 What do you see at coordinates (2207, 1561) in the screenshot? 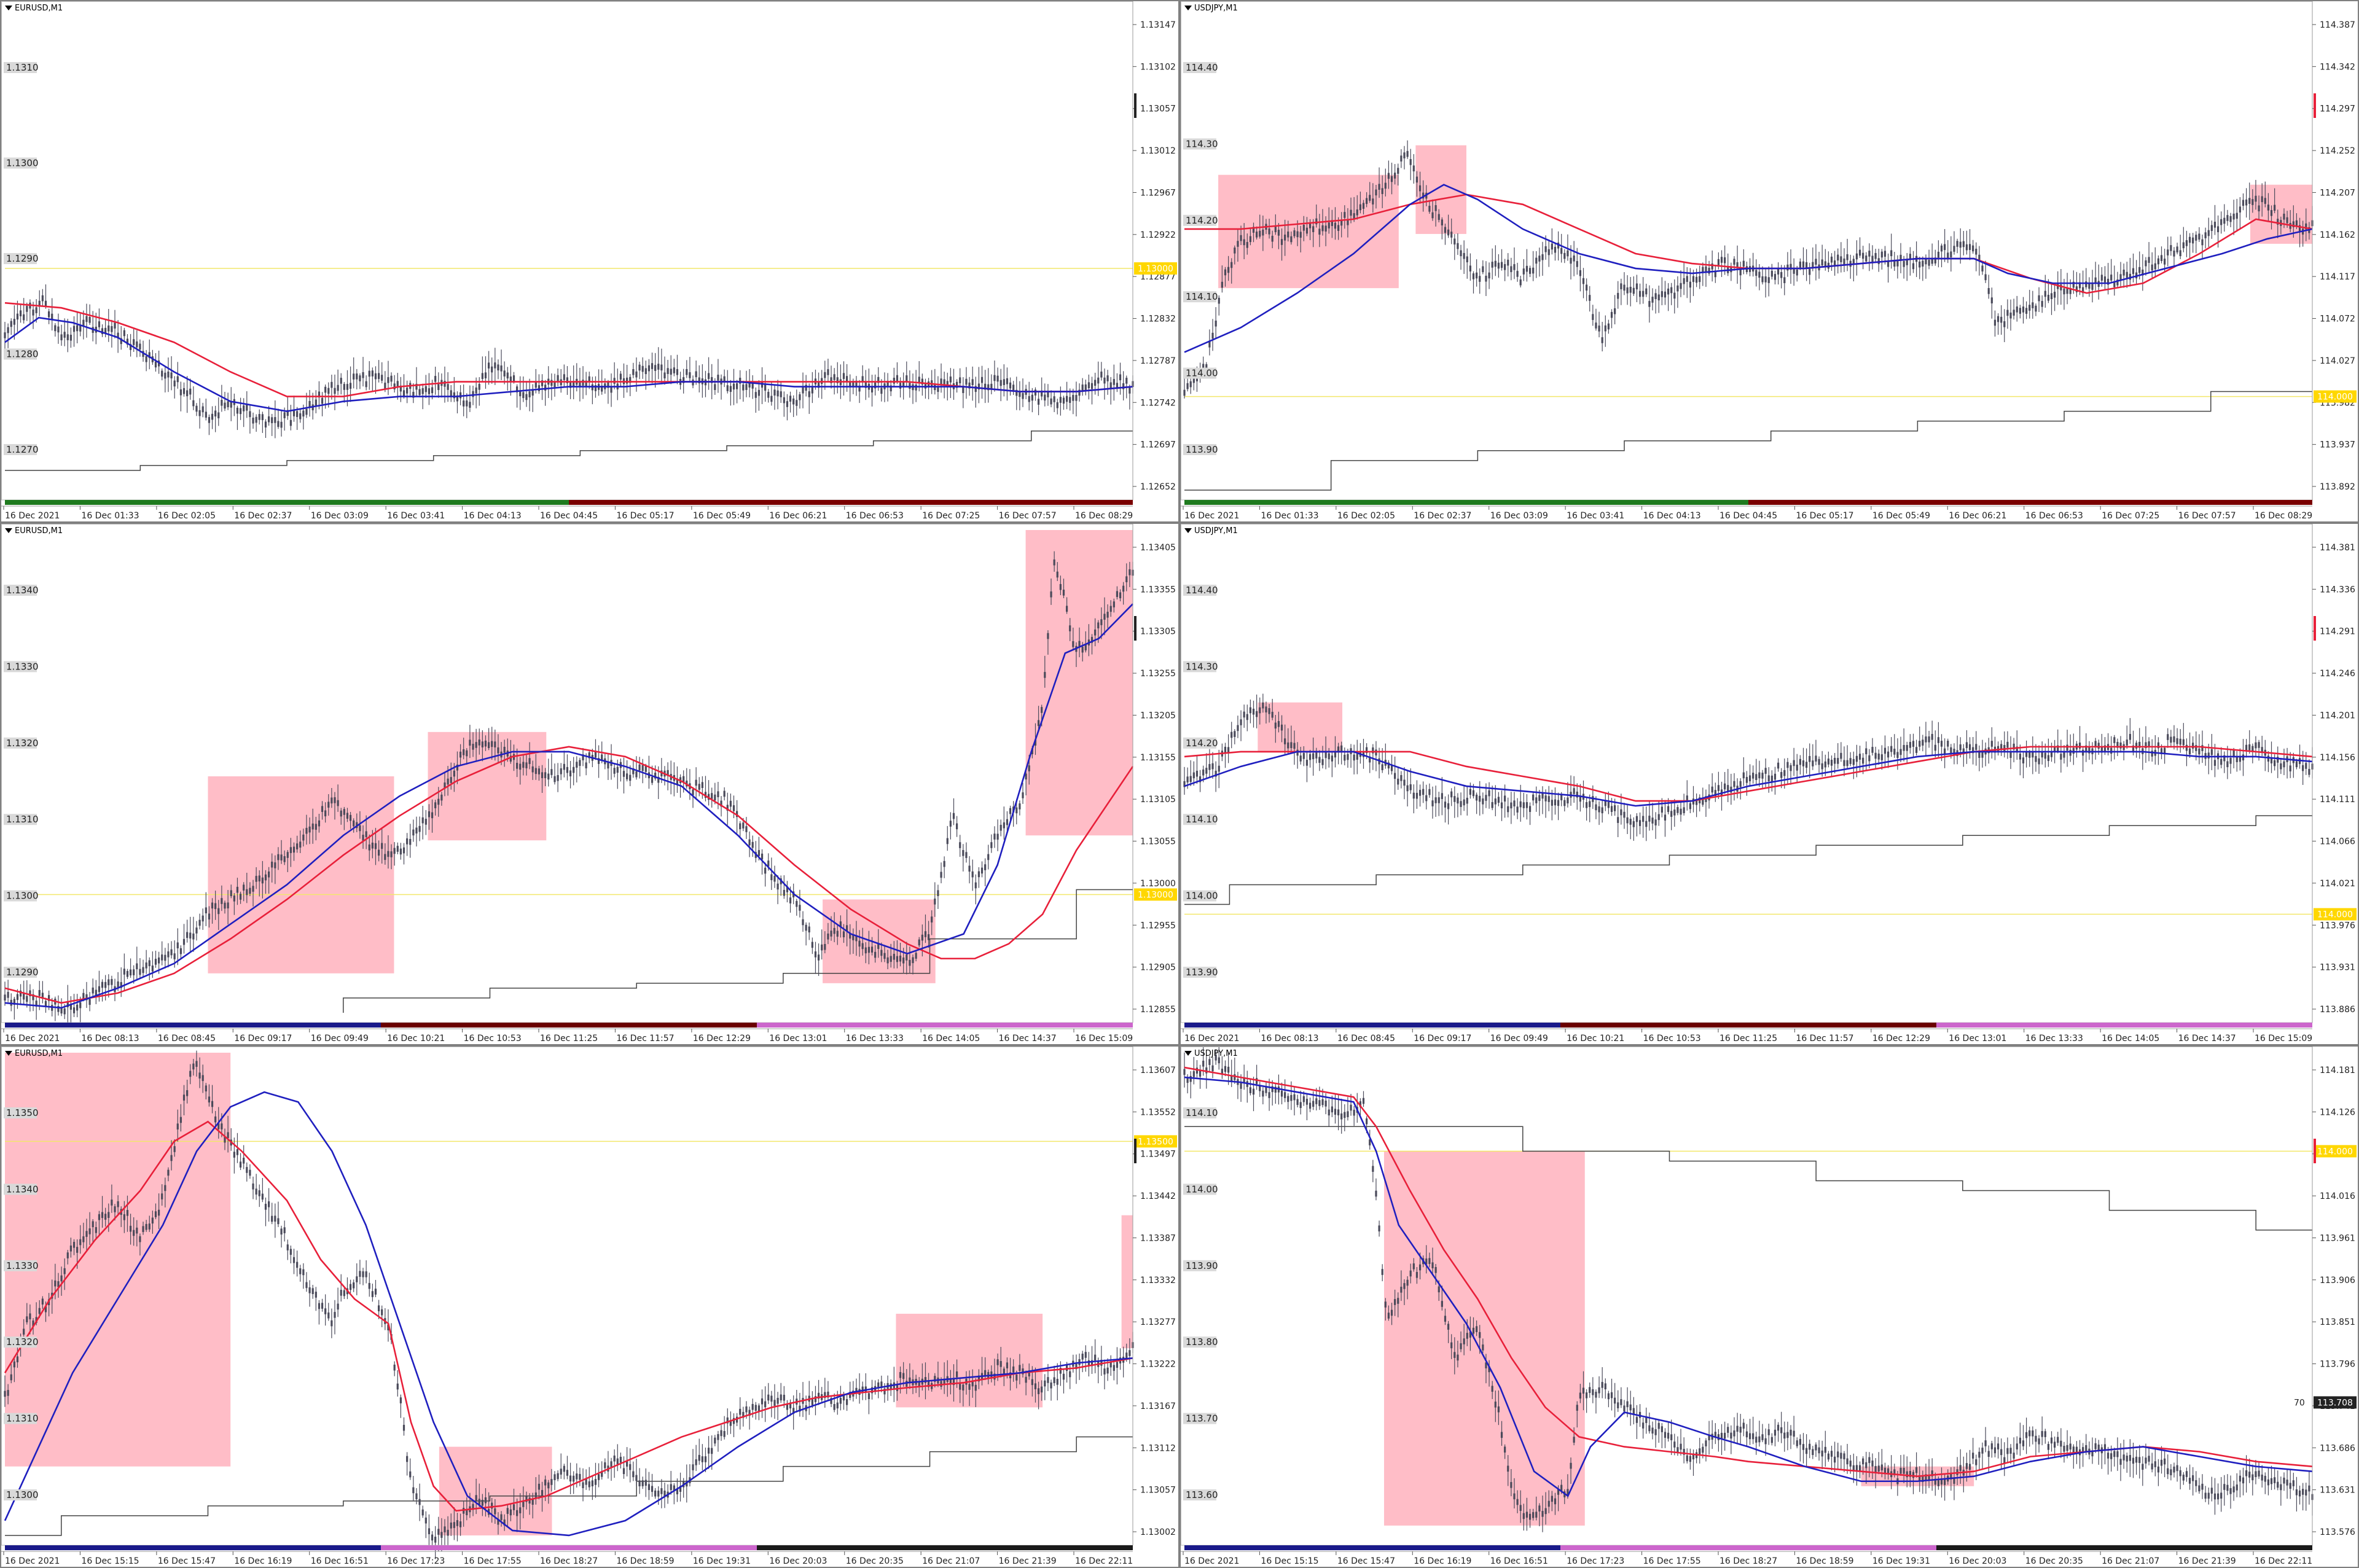
I see `time-label: 16 Dec 21:39` at bounding box center [2207, 1561].